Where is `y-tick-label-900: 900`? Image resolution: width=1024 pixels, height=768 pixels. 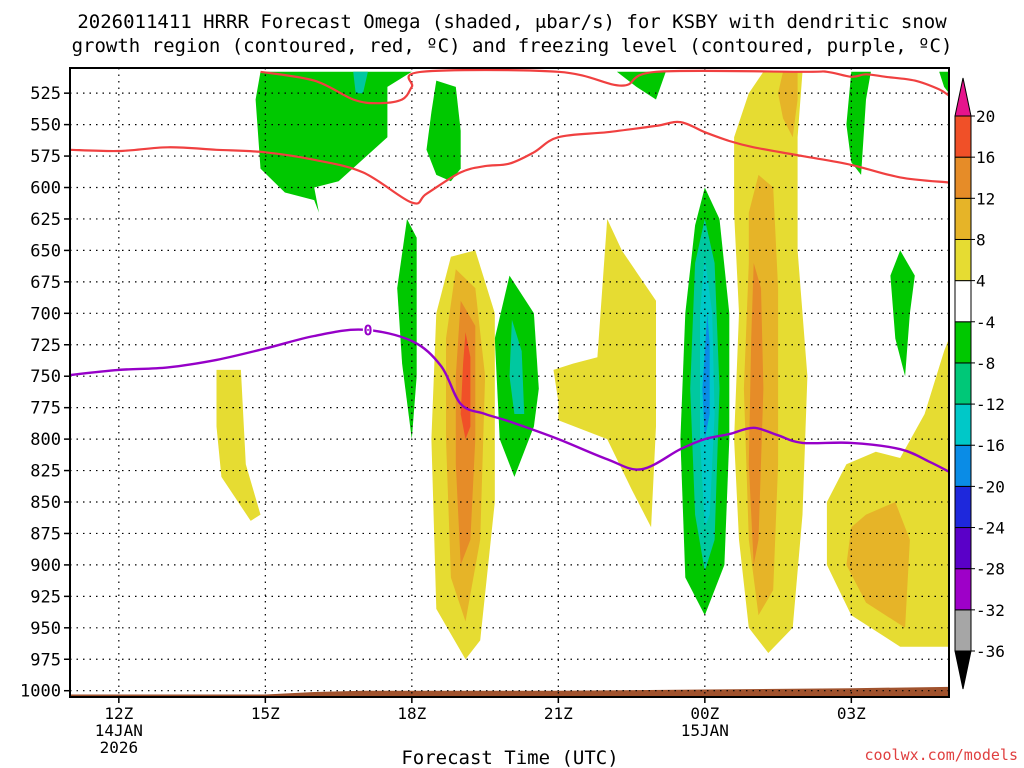
y-tick-label-900: 900 is located at coordinates (45, 566).